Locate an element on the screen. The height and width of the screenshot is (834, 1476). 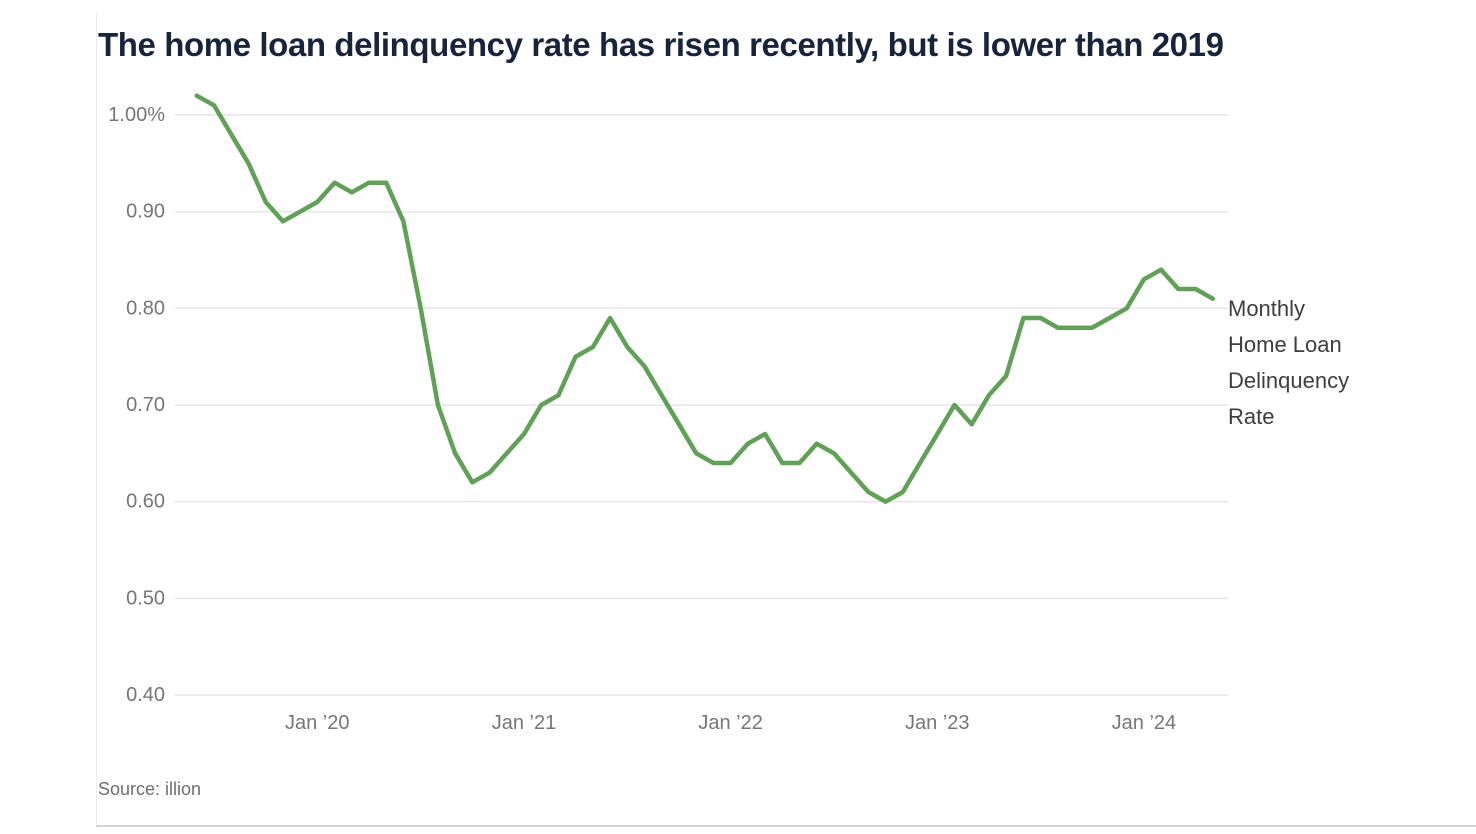
figure-left-border is located at coordinates (96, 419).